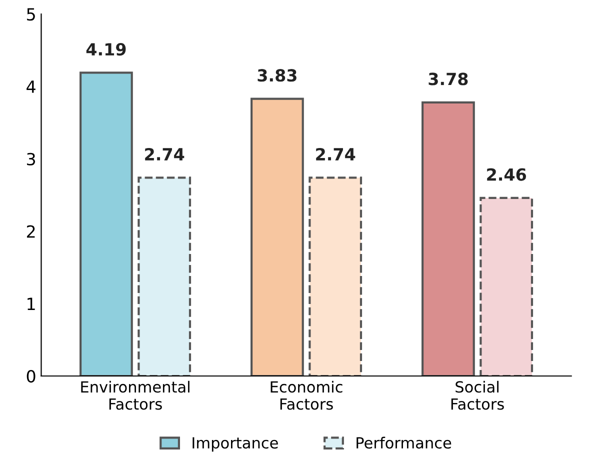 The image size is (589, 470). What do you see at coordinates (31, 14) in the screenshot?
I see `y-tick-label: 5` at bounding box center [31, 14].